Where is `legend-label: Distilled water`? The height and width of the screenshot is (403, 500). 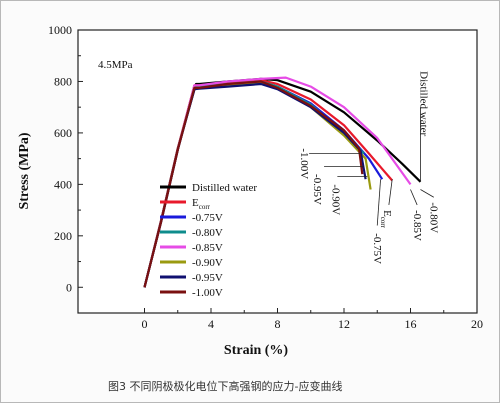
legend-label: Distilled water is located at coordinates (224, 188).